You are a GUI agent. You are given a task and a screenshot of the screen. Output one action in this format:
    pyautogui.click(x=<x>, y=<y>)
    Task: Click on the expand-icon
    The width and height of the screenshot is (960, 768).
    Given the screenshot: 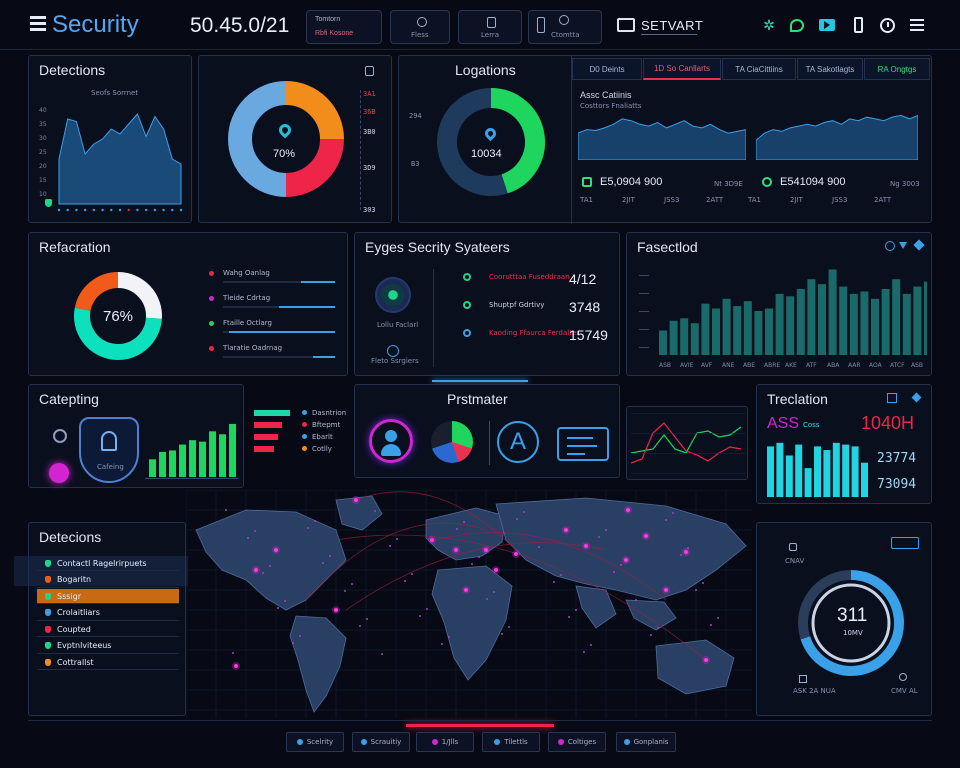 What is the action you would take?
    pyautogui.click(x=892, y=398)
    